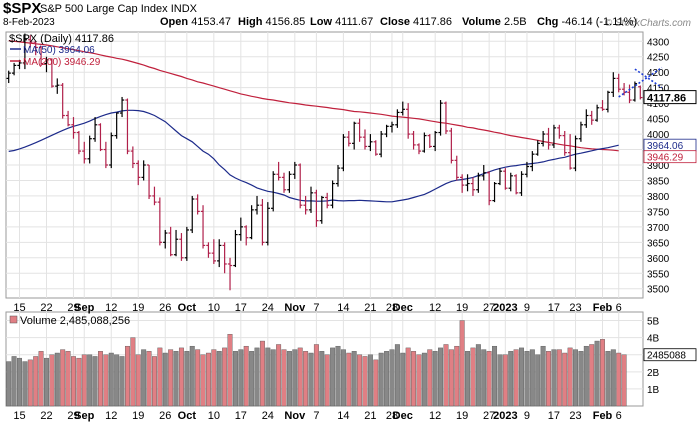 Image resolution: width=697 pixels, height=427 pixels. I want to click on price-x-tick-label: 7, so click(316, 308).